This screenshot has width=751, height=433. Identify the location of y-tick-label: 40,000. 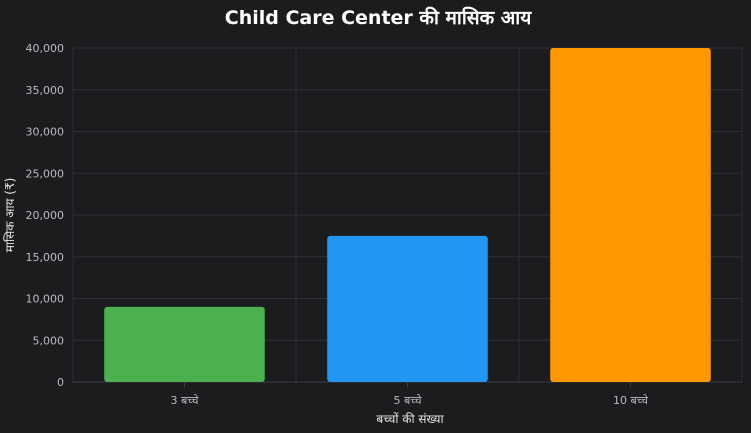
(45, 48).